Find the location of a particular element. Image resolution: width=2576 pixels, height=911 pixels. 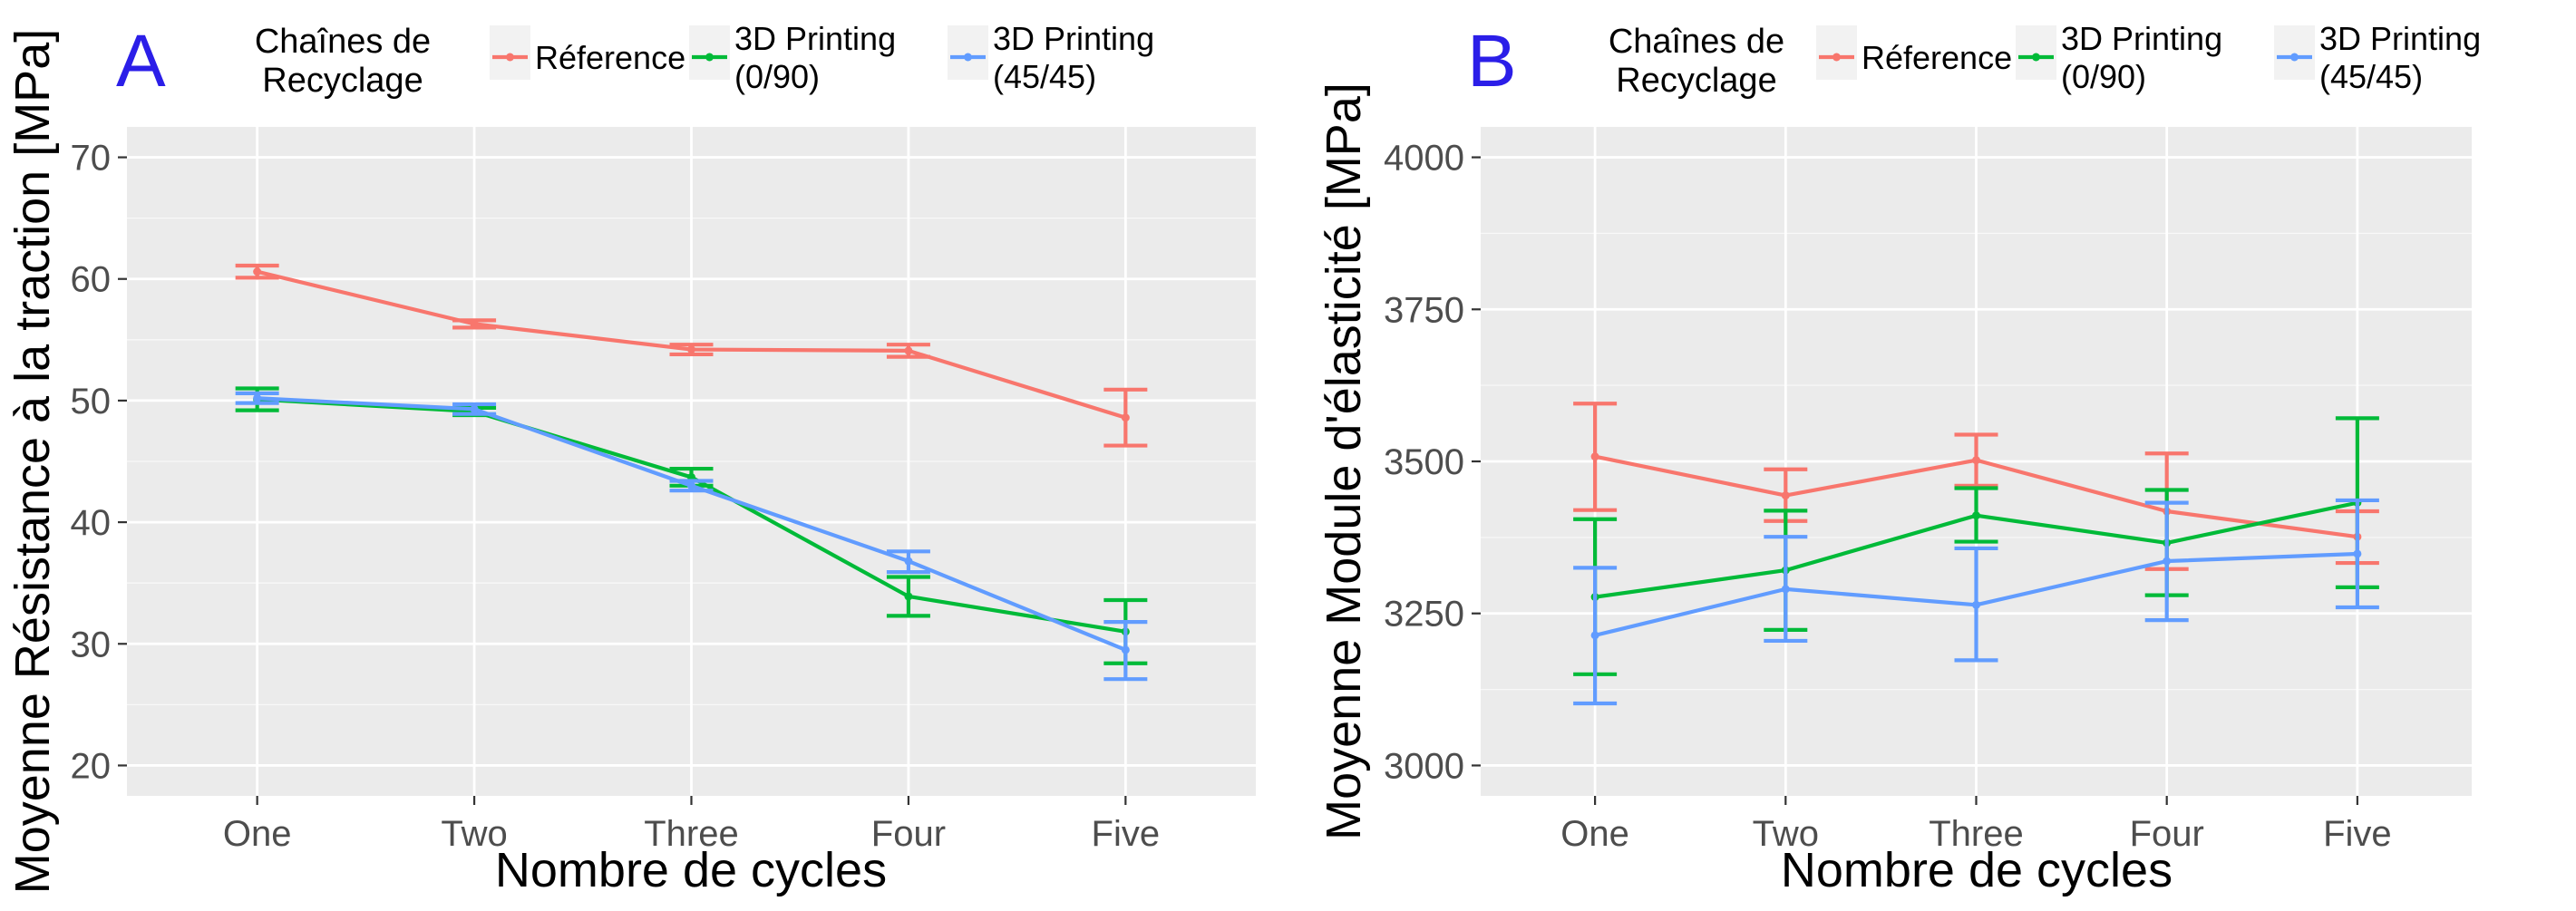

y-axis-title: Moyenne Résistance à la traction [MPa] is located at coordinates (32, 461).